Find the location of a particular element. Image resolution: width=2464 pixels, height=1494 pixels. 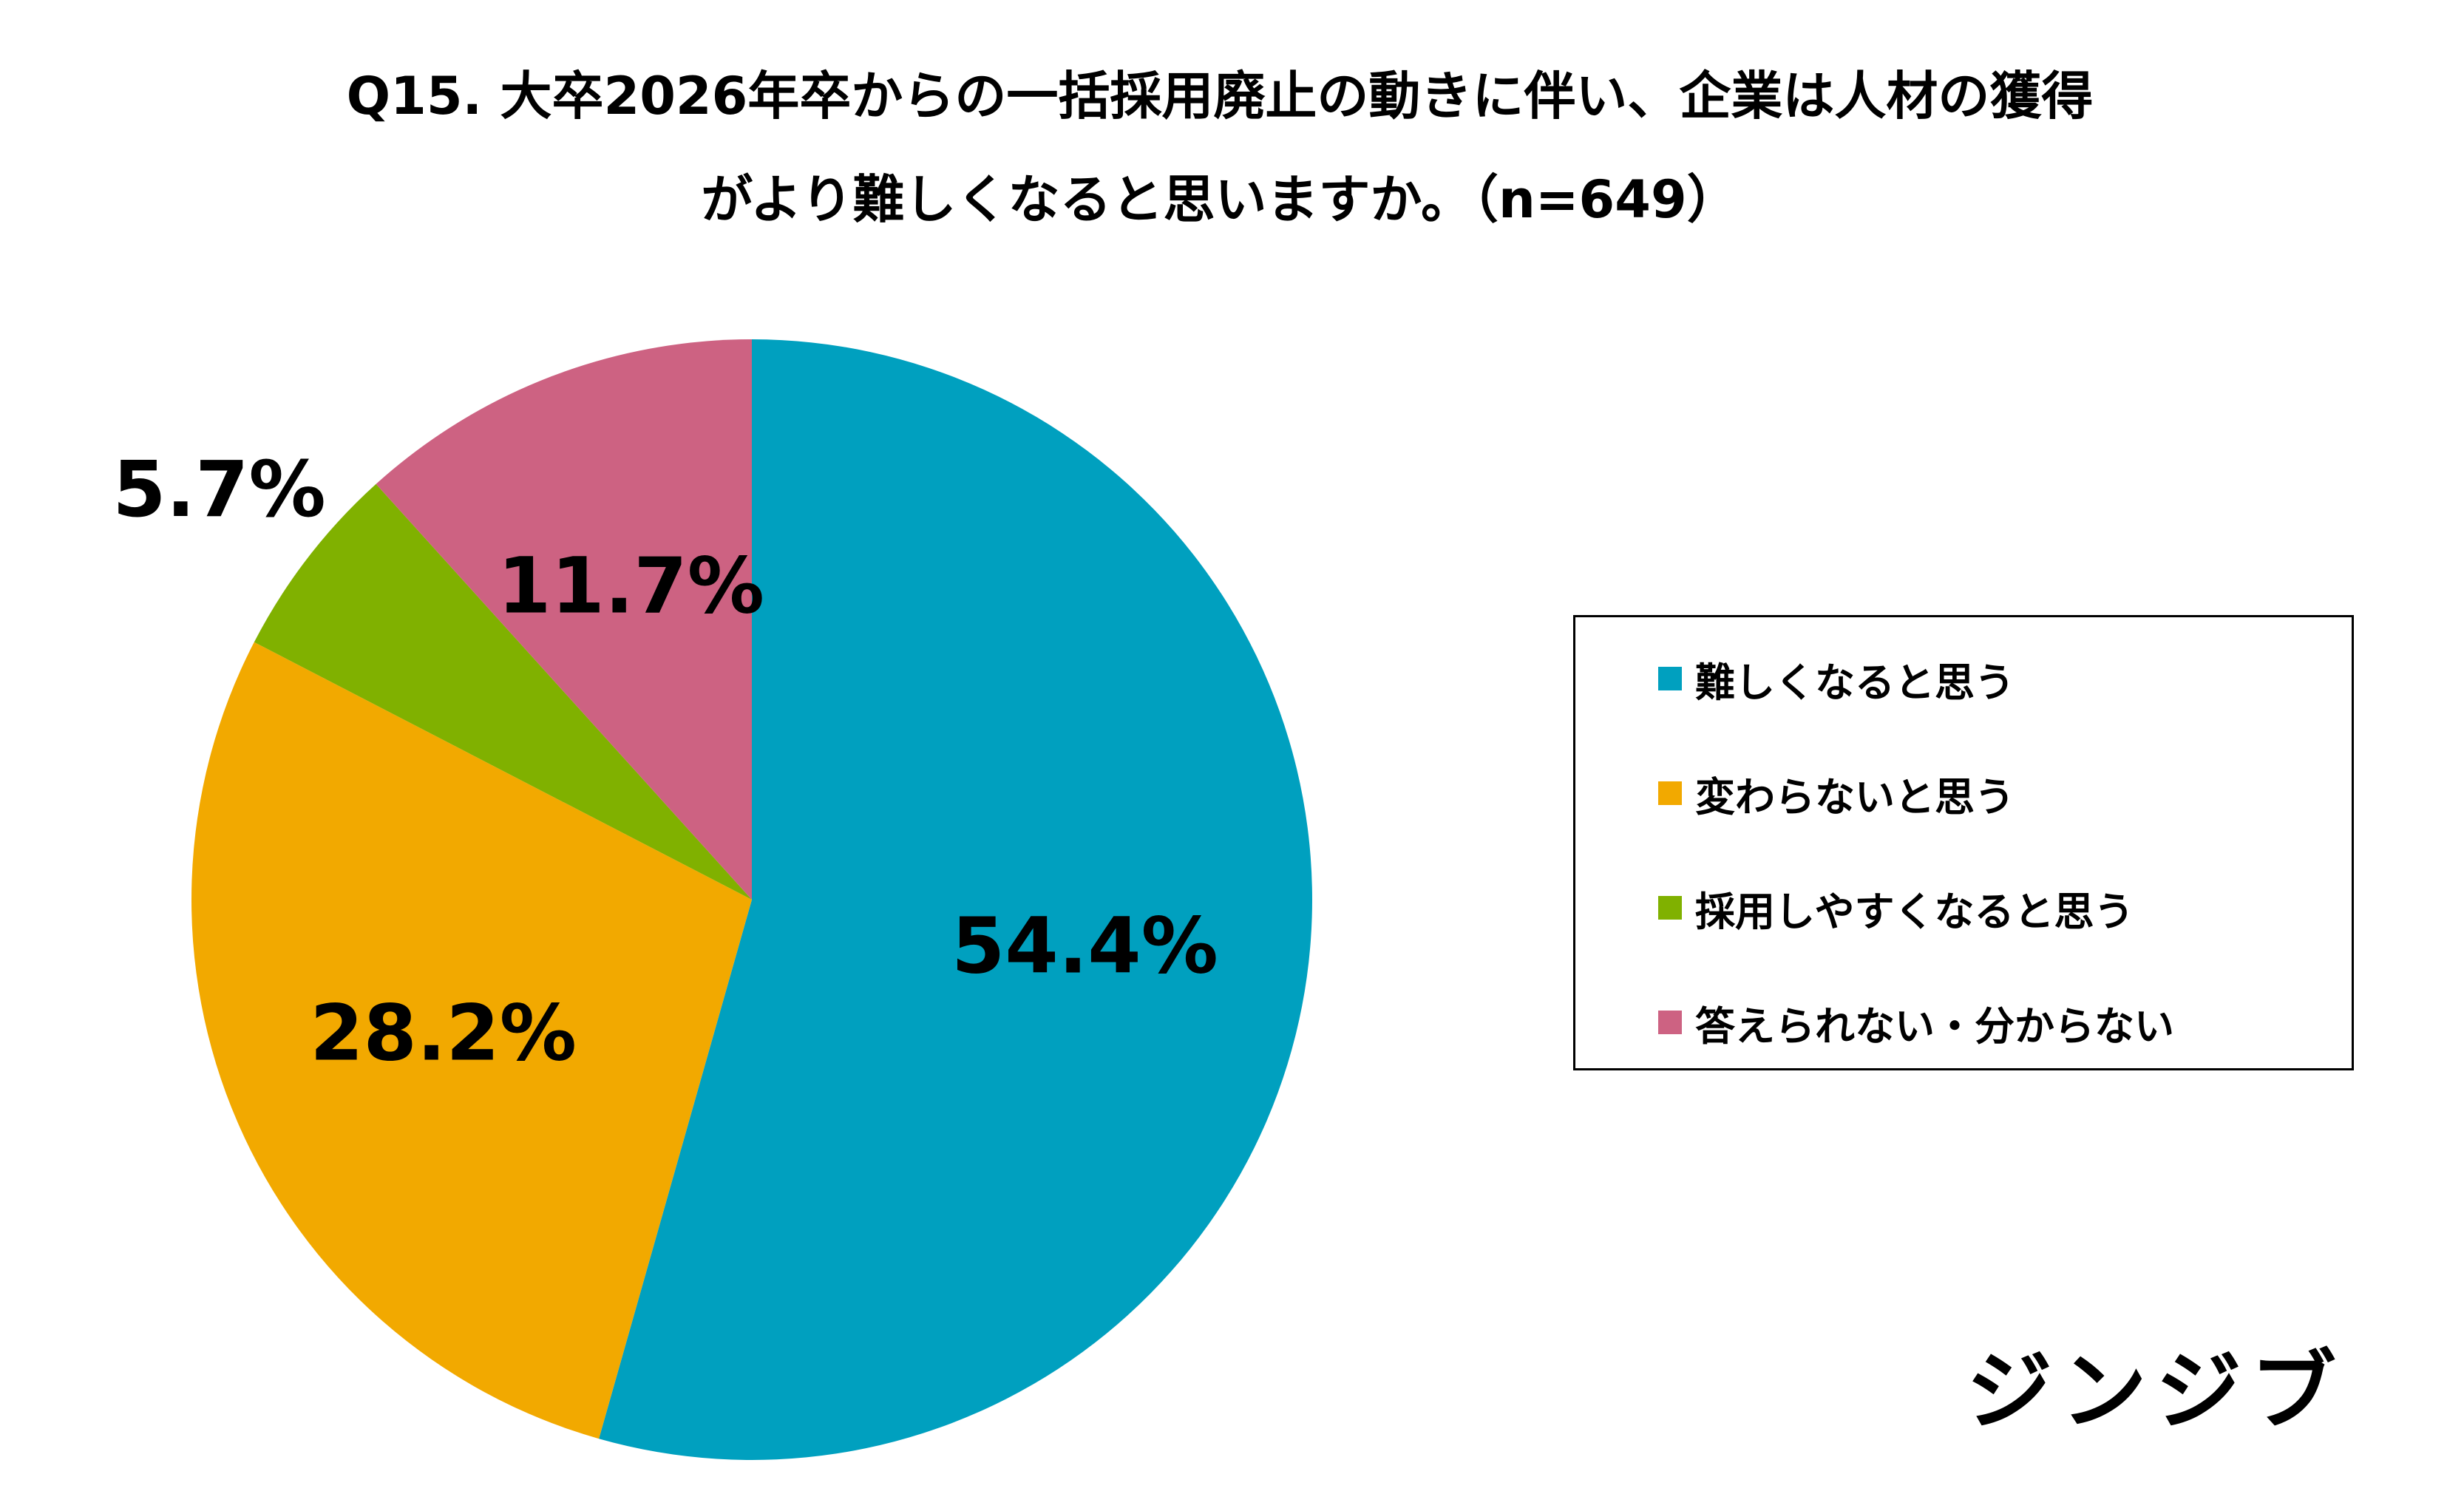

legend-label: 難しくなると思う is located at coordinates (1855, 682).